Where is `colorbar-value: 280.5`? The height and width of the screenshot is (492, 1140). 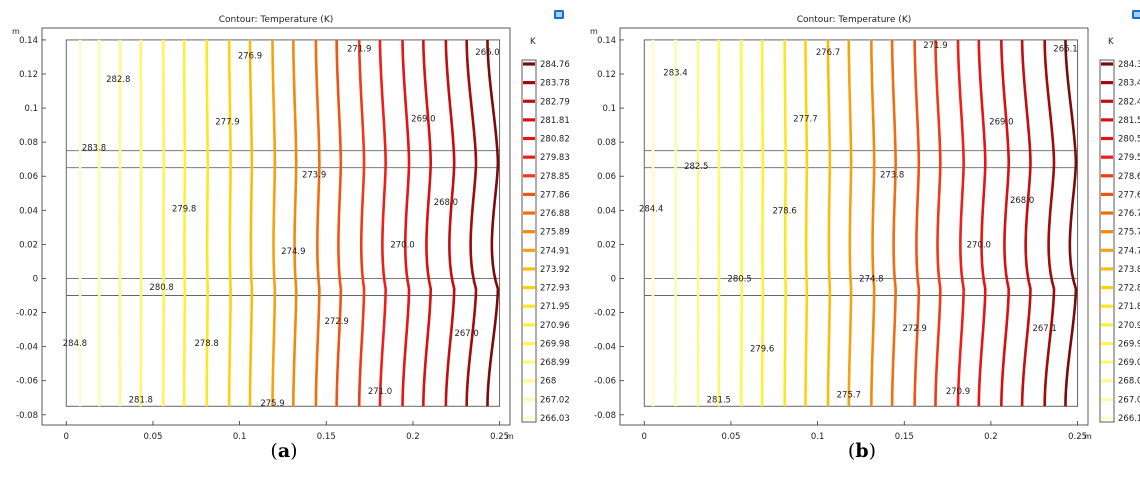 colorbar-value: 280.5 is located at coordinates (1129, 140).